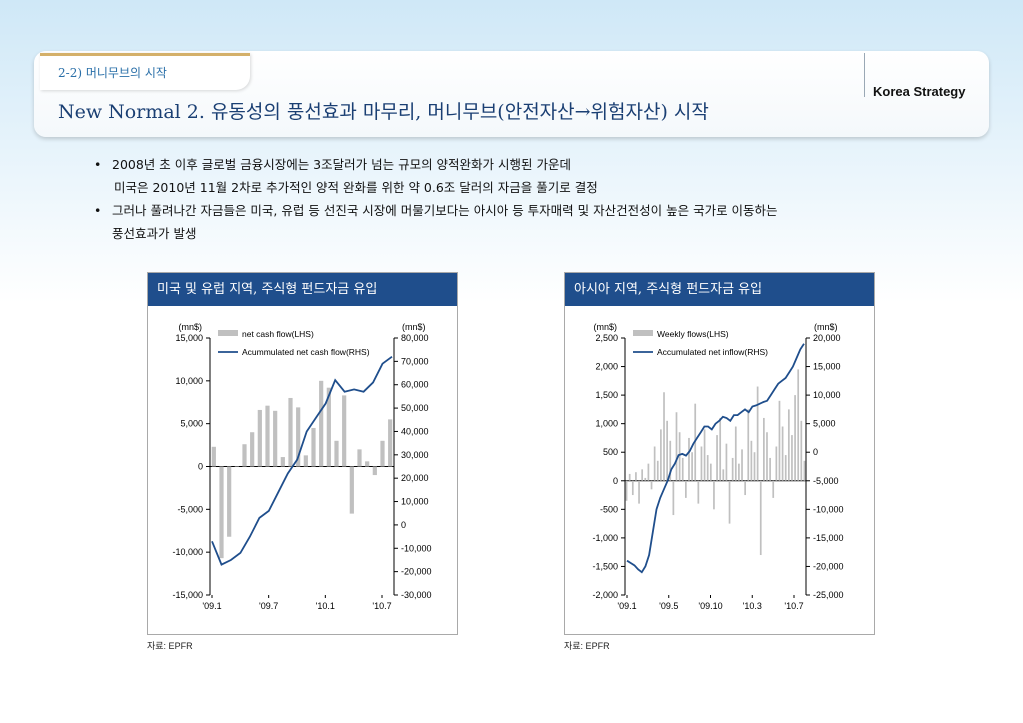 The width and height of the screenshot is (1023, 723). What do you see at coordinates (605, 327) in the screenshot?
I see `y-left-unit: (mn$)` at bounding box center [605, 327].